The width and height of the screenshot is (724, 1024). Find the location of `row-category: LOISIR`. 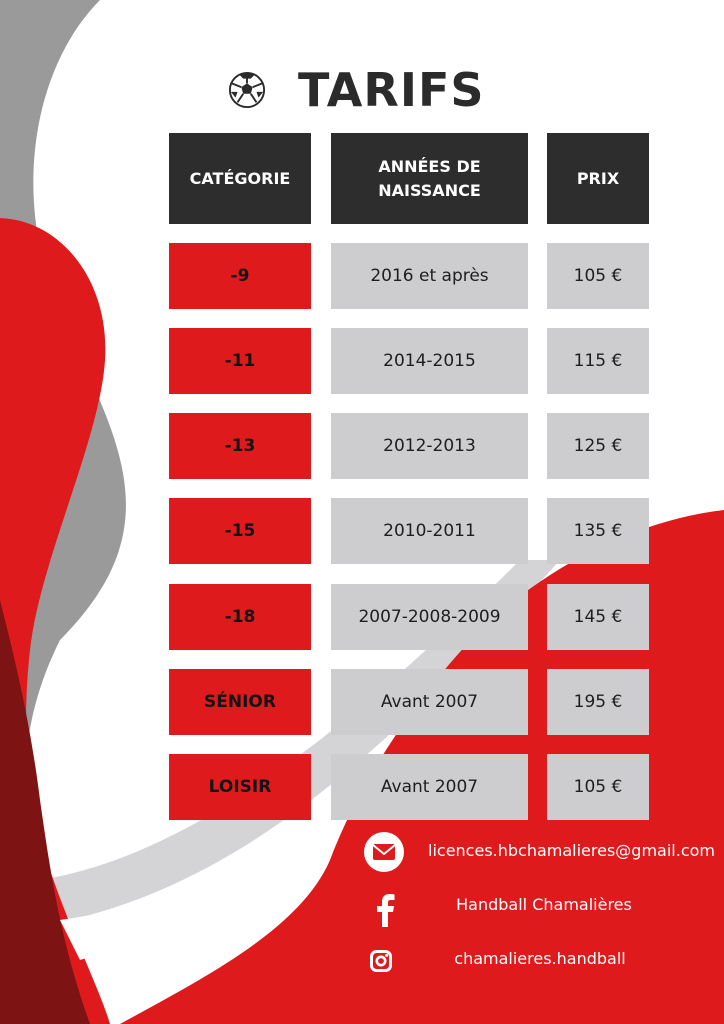

row-category: LOISIR is located at coordinates (240, 787).